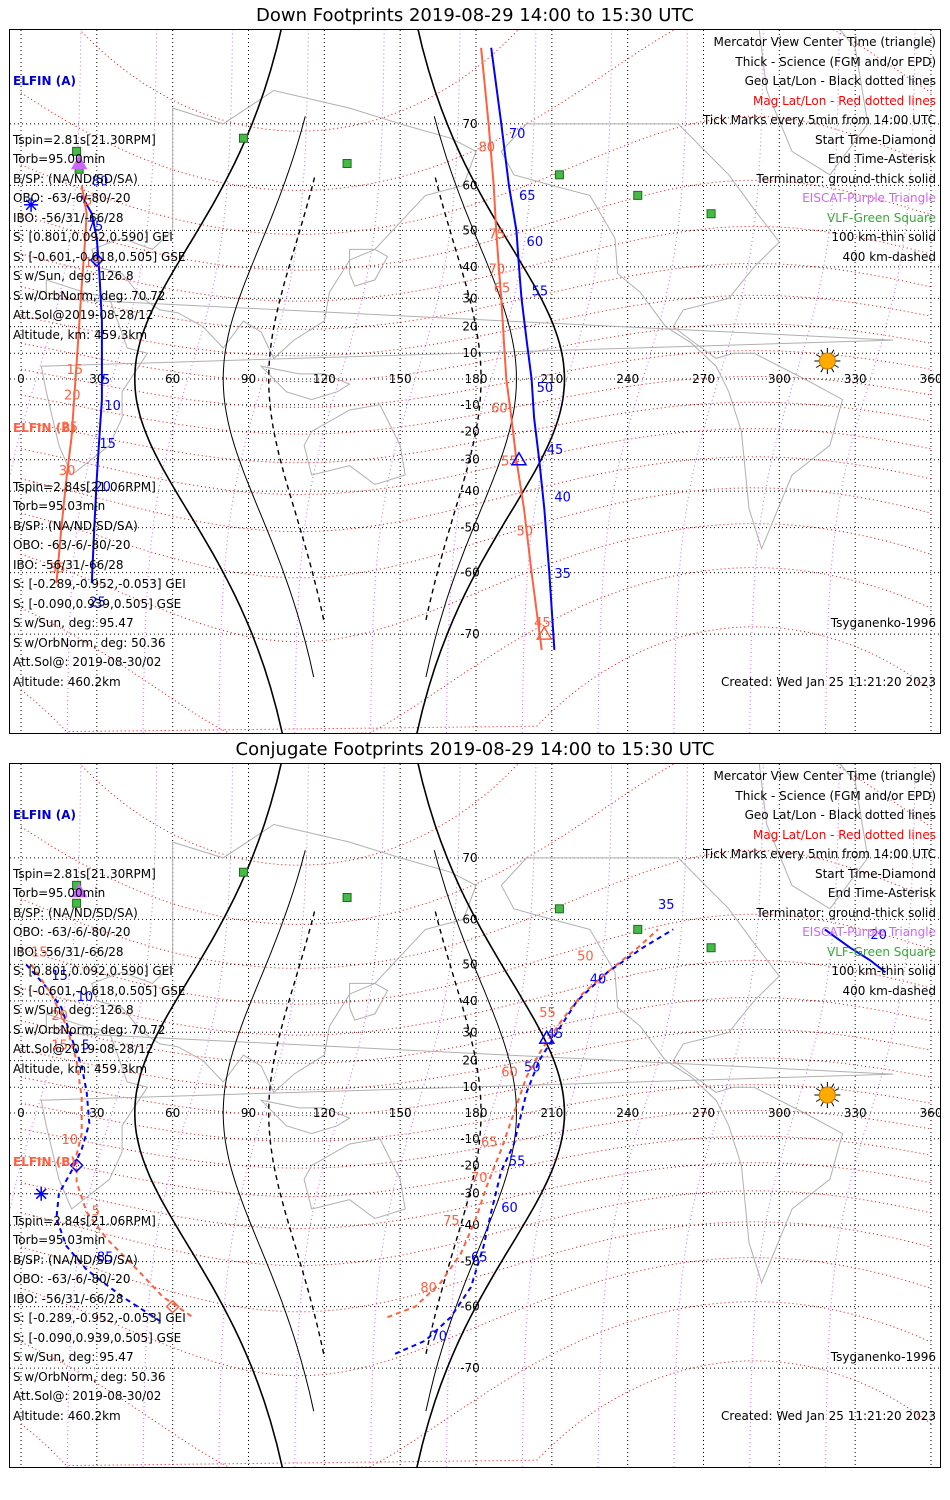  Describe the element at coordinates (469, 298) in the screenshot. I see `y-tick-label: 30` at that location.